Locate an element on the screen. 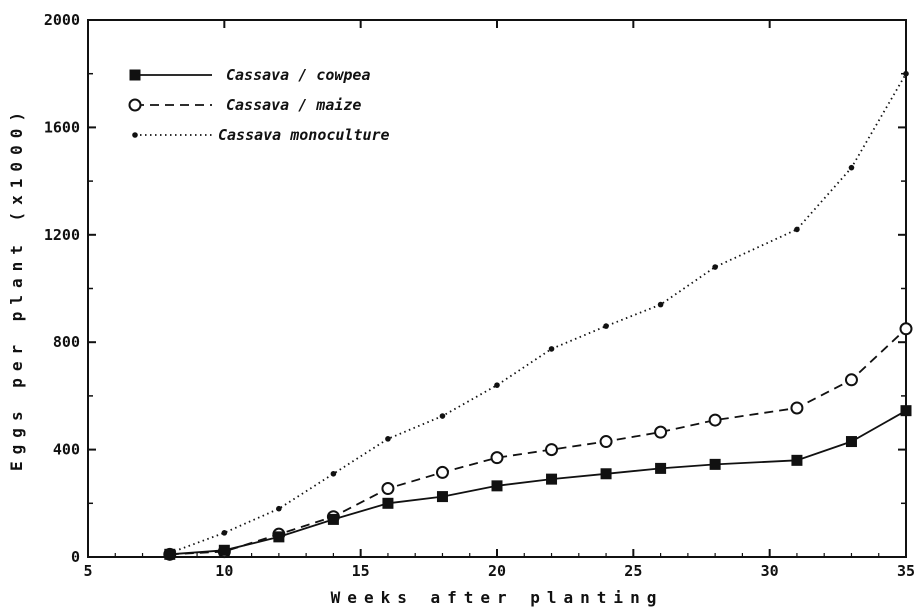 Image resolution: width=917 pixels, height=610 pixels. x-tick-label: 30 is located at coordinates (770, 571).